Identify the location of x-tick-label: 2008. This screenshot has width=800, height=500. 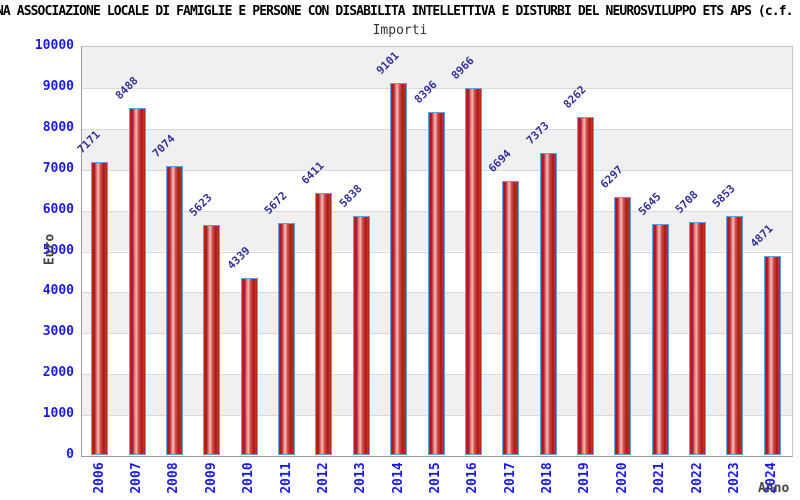
(174, 478).